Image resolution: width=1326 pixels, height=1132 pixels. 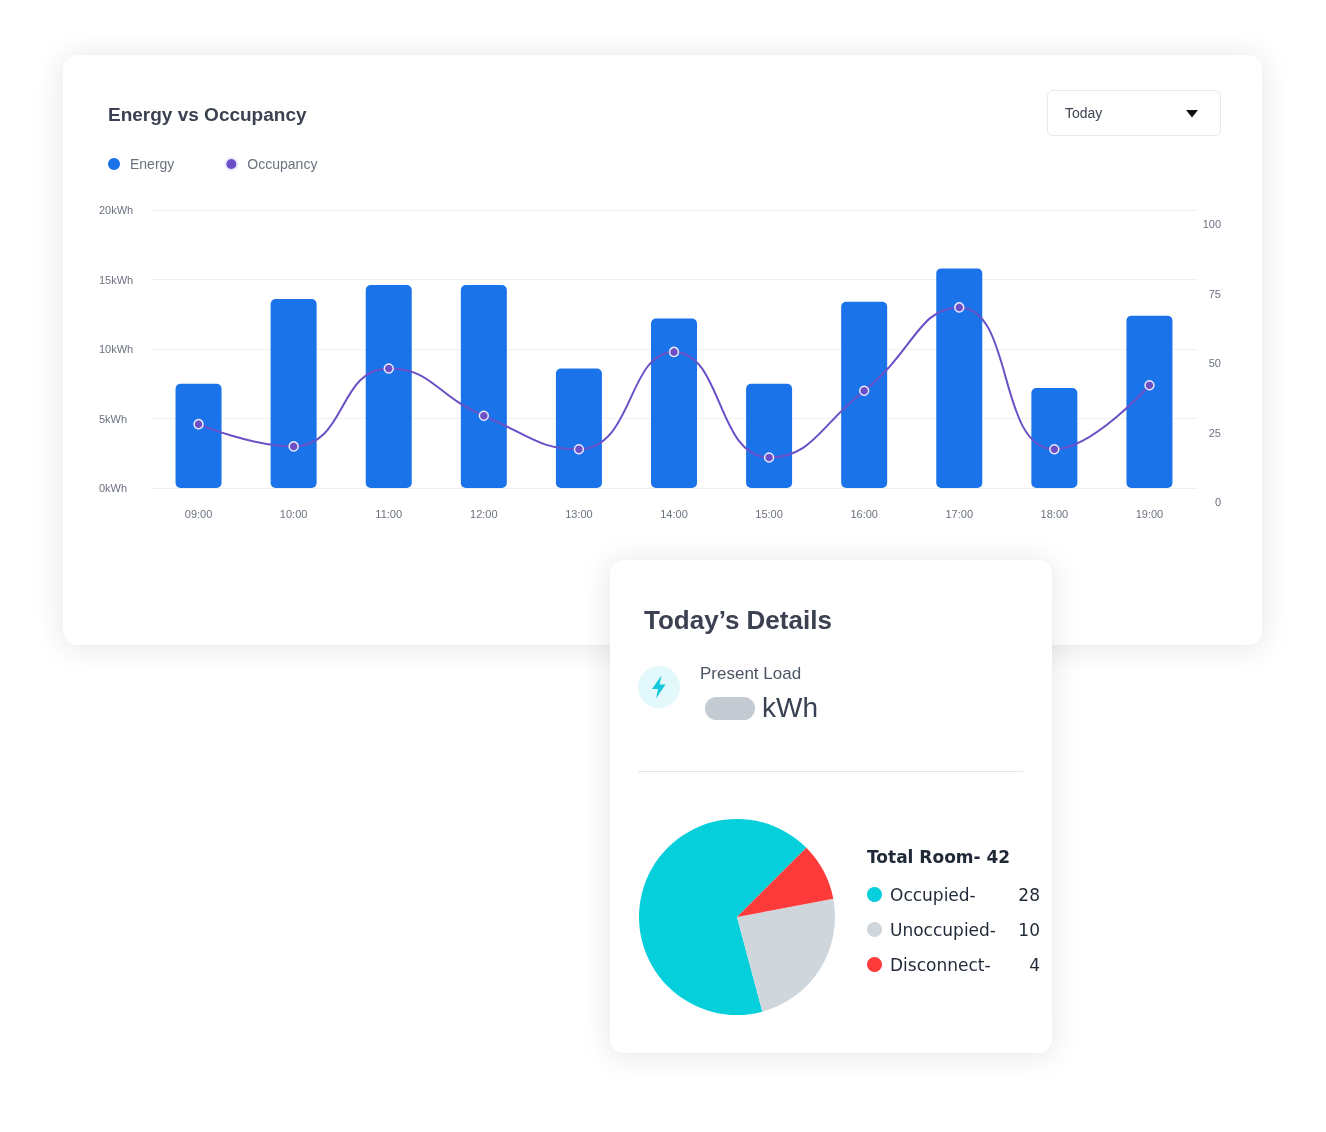 I want to click on x-tick-label: 11:00, so click(x=389, y=513).